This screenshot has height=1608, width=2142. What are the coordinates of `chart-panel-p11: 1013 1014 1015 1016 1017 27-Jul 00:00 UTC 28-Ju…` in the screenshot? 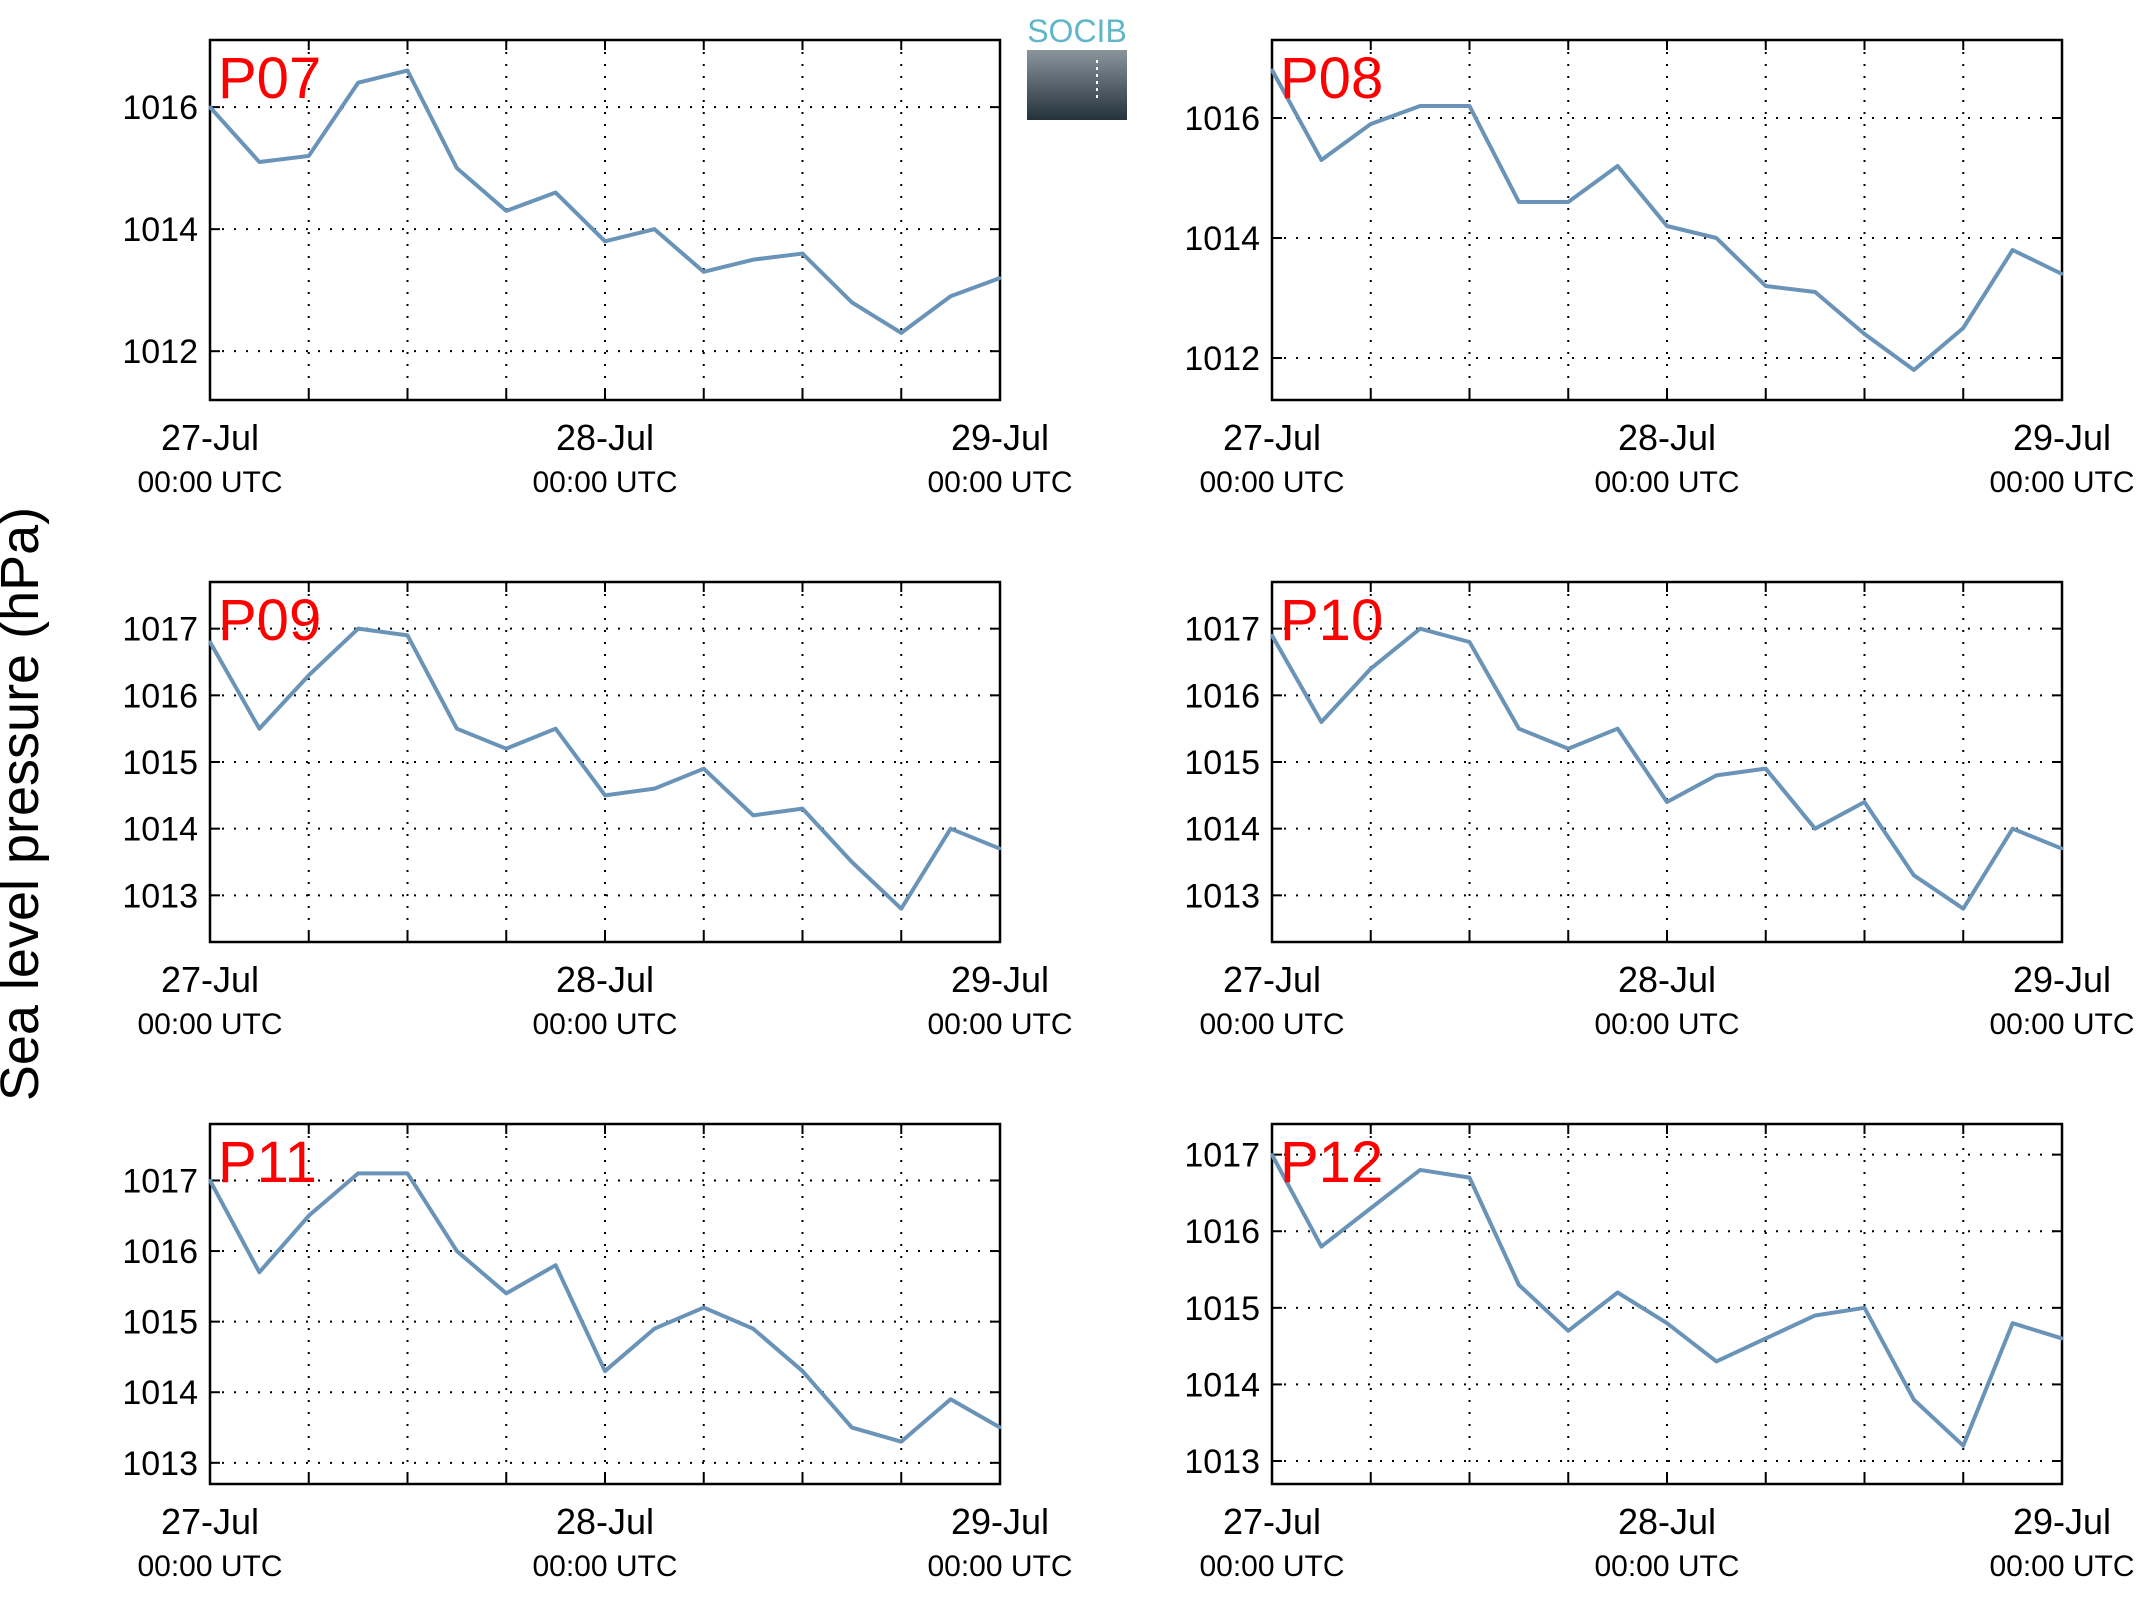 It's located at (597, 1352).